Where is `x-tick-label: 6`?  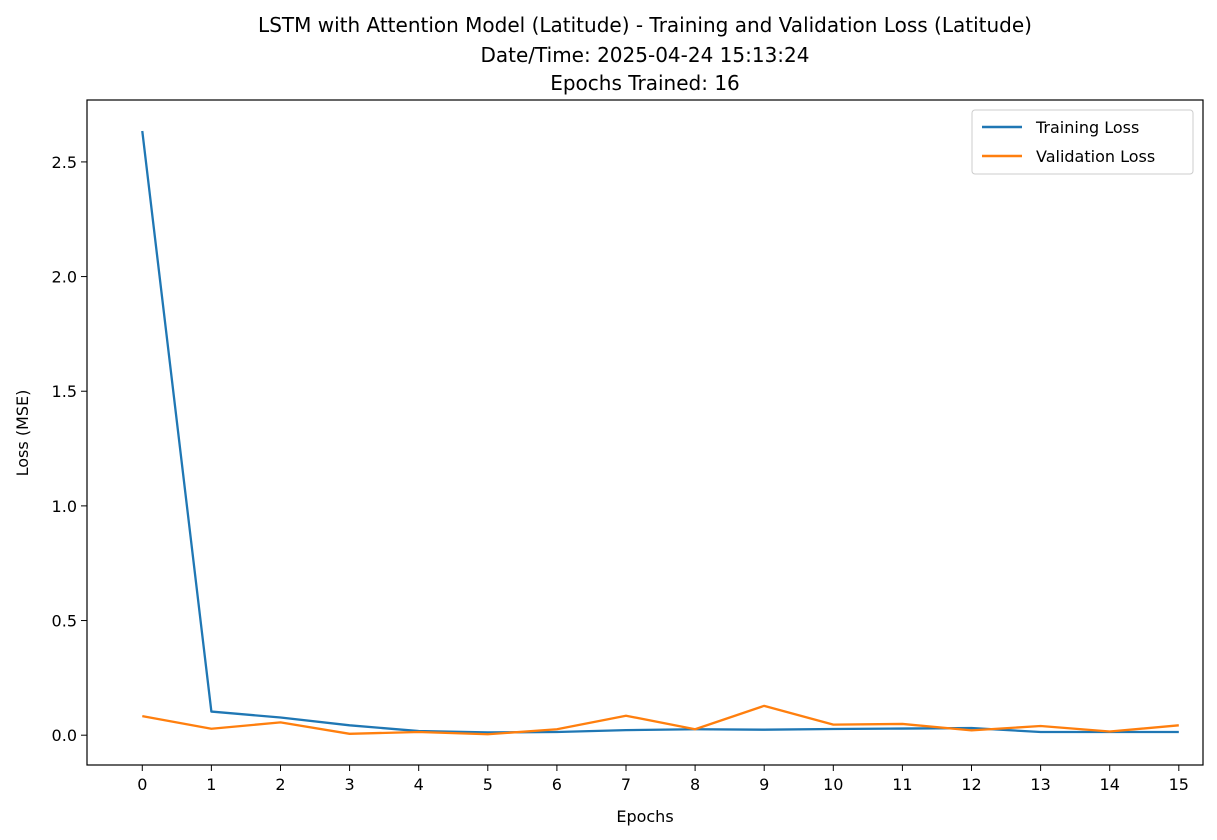
x-tick-label: 6 is located at coordinates (557, 784).